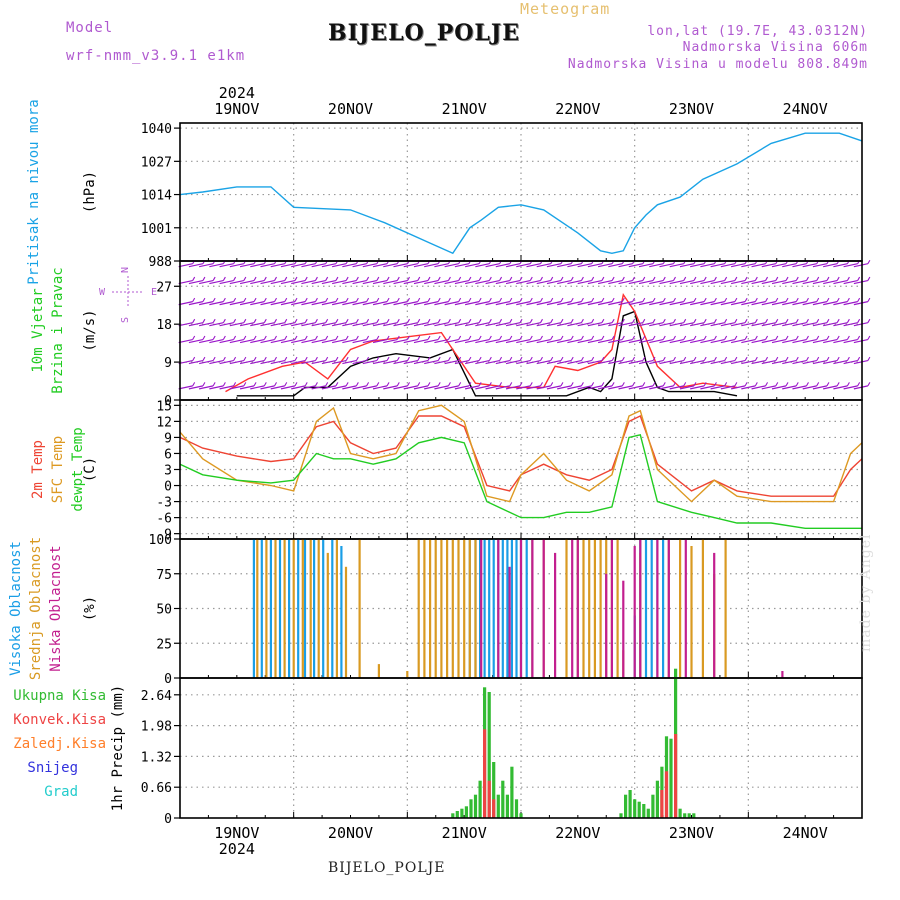 Image resolution: width=900 pixels, height=900 pixels. I want to click on lonlat-readout: lon,lat (19.7E, 43.0312N), so click(757, 31).